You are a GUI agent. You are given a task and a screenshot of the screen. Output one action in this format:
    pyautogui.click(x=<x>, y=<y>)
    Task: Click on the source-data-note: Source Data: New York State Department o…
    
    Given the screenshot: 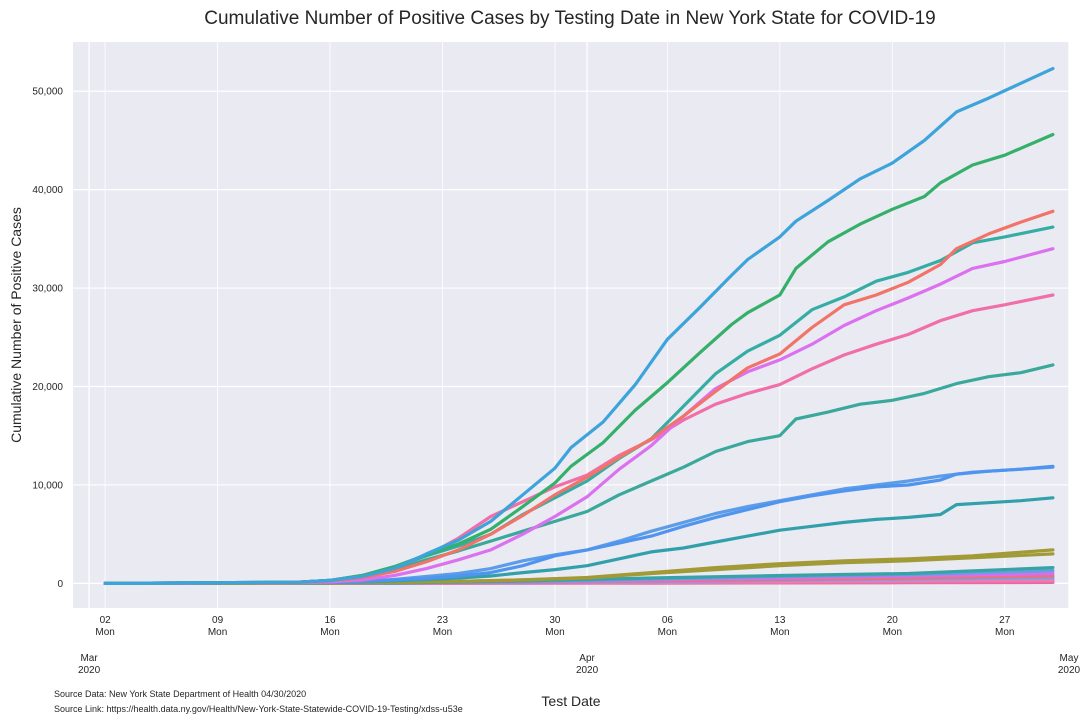 What is the action you would take?
    pyautogui.click(x=180, y=694)
    